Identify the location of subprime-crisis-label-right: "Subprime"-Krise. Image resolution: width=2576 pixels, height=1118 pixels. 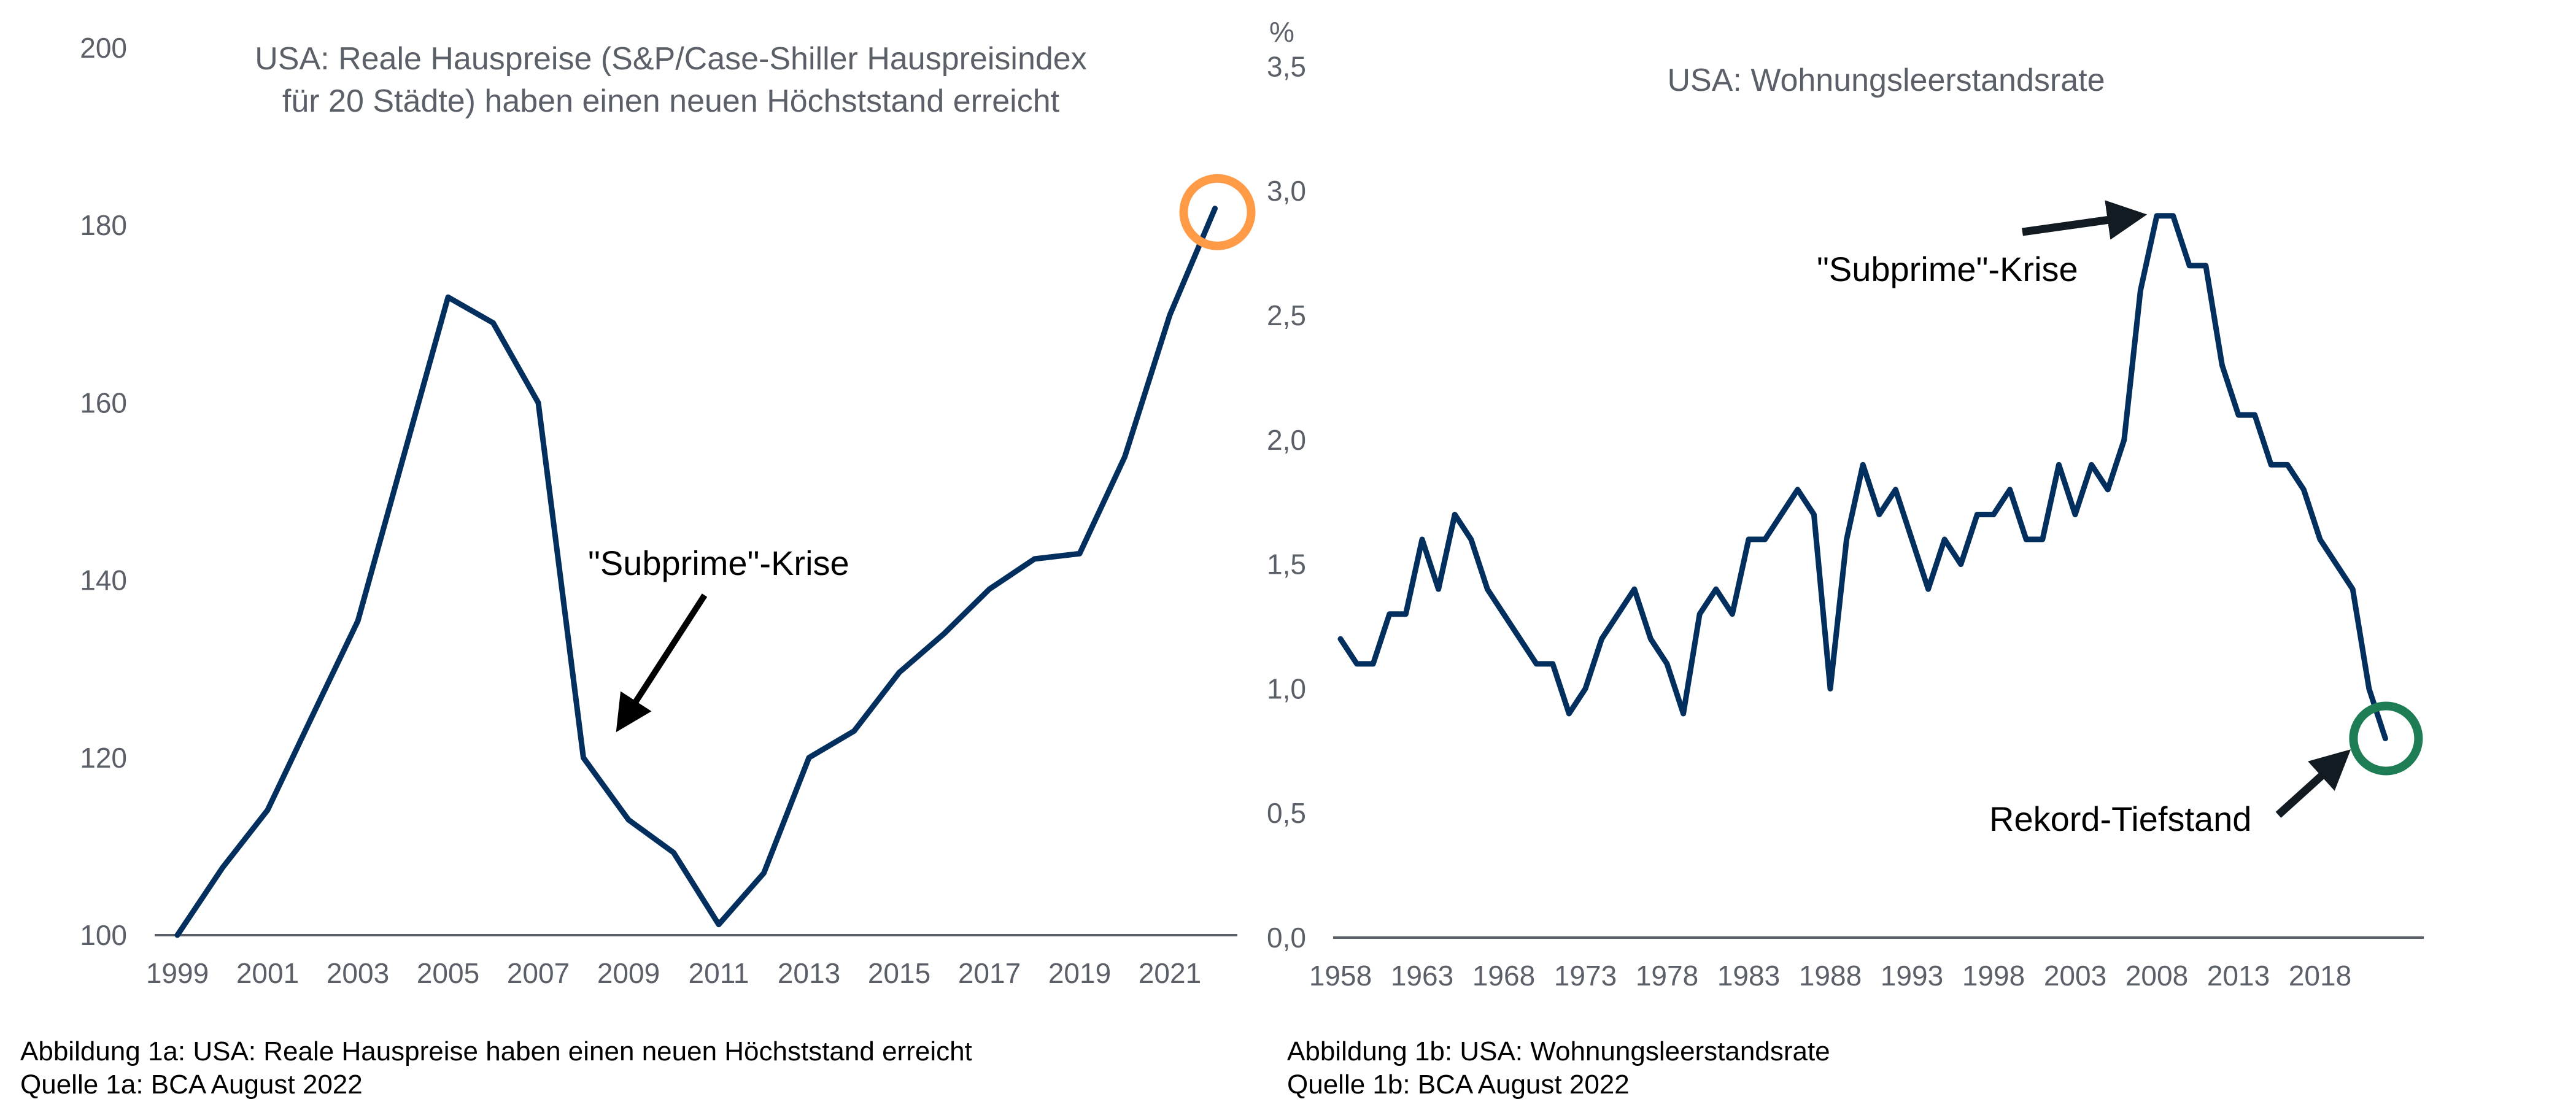
(1947, 269).